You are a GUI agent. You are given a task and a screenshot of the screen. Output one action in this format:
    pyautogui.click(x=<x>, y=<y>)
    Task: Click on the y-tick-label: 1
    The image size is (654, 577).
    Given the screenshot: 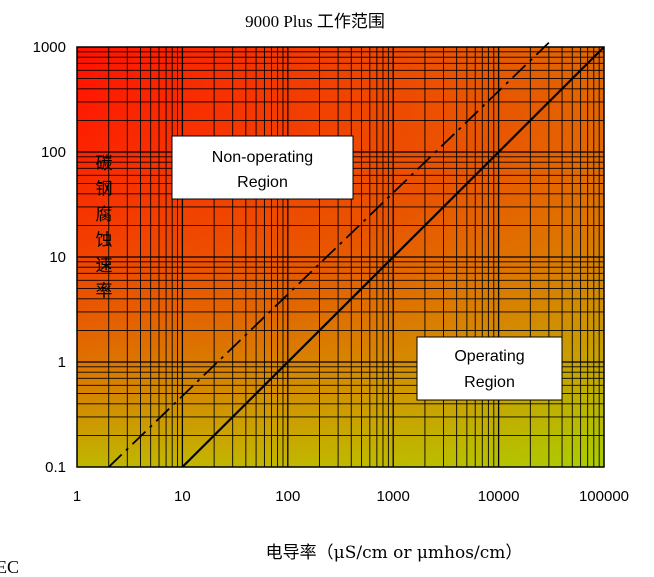 What is the action you would take?
    pyautogui.click(x=62, y=362)
    